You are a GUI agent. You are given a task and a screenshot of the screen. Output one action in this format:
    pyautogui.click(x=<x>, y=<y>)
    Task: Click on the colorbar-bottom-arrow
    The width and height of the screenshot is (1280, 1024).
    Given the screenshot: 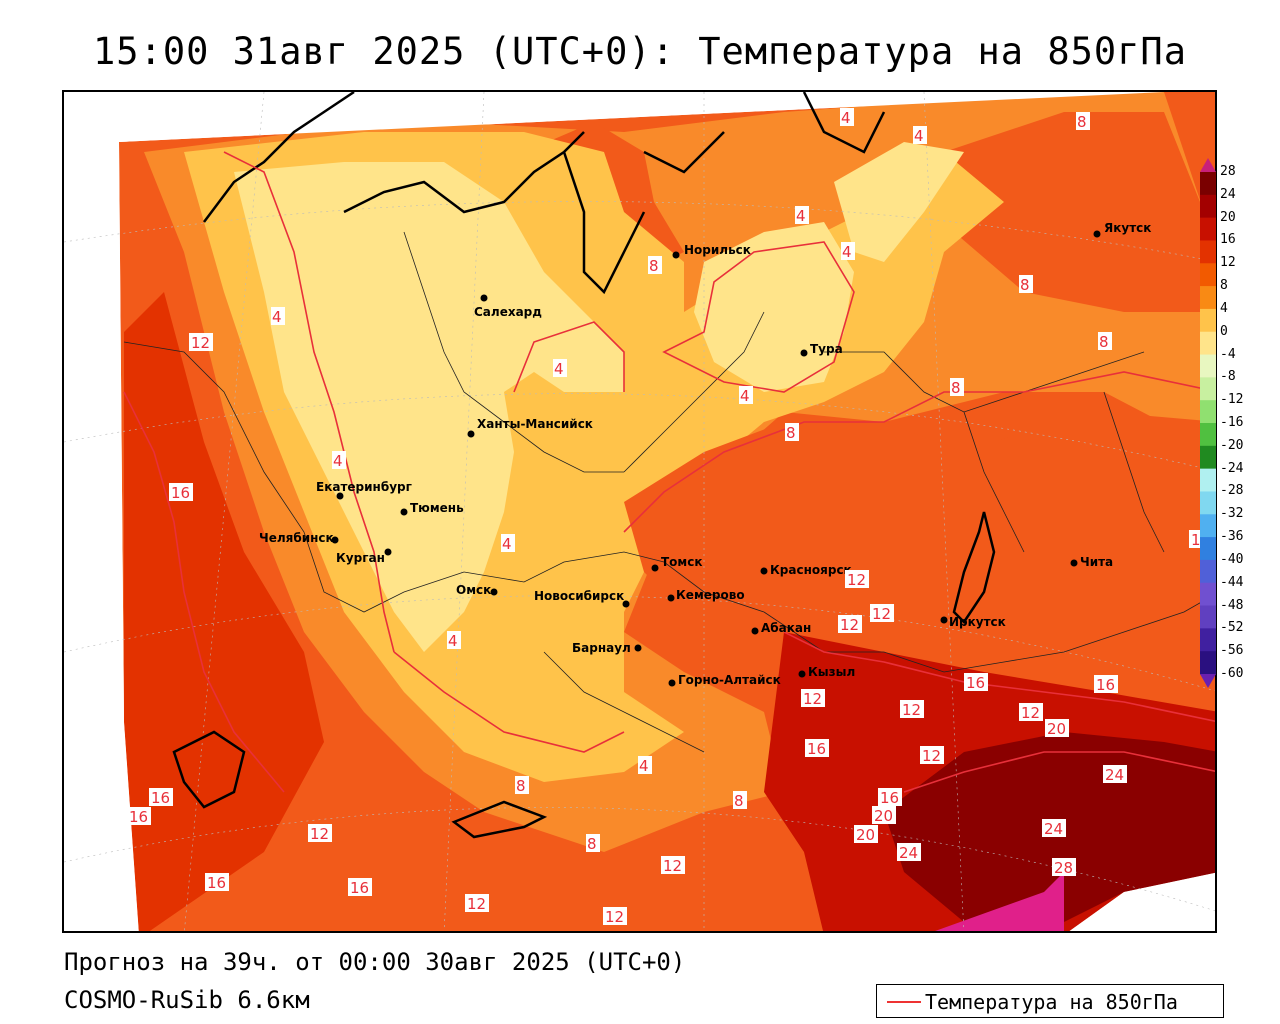 What is the action you would take?
    pyautogui.click(x=1208, y=681)
    